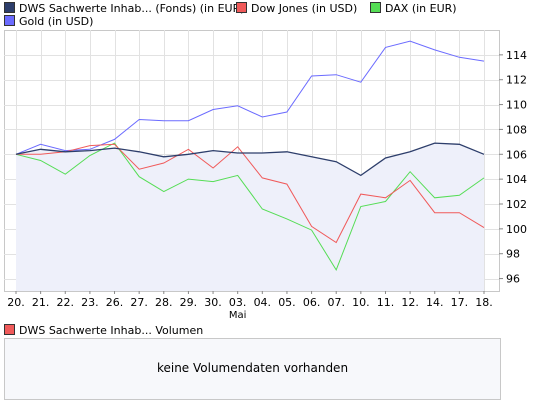 This screenshot has height=420, width=545. What do you see at coordinates (336, 302) in the screenshot?
I see `x-tick-label: 07.` at bounding box center [336, 302].